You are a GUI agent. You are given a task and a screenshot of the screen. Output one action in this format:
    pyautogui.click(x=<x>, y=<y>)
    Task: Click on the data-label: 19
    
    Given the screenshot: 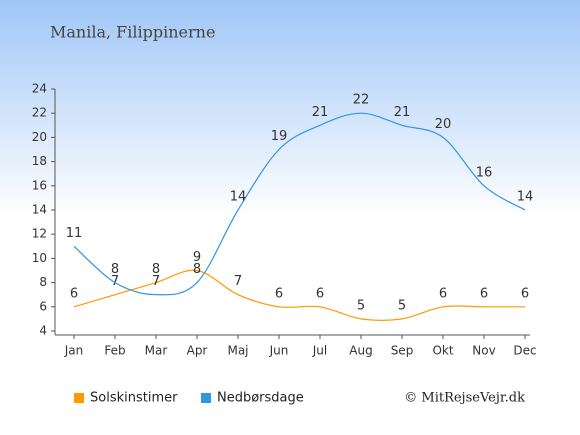 What is the action you would take?
    pyautogui.click(x=279, y=136)
    